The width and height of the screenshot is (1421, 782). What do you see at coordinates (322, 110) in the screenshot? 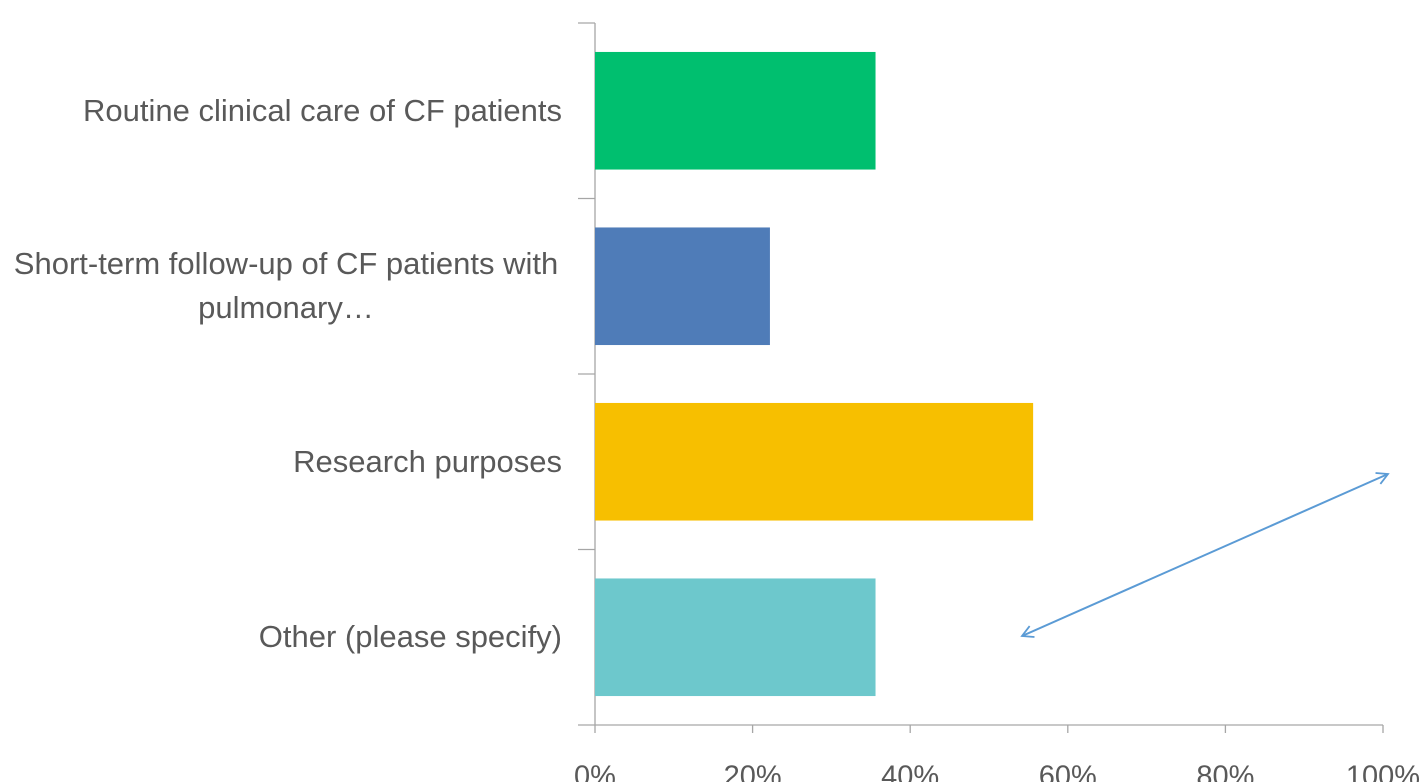
I see `y-tick-label: Routine clinical care of CF patients` at bounding box center [322, 110].